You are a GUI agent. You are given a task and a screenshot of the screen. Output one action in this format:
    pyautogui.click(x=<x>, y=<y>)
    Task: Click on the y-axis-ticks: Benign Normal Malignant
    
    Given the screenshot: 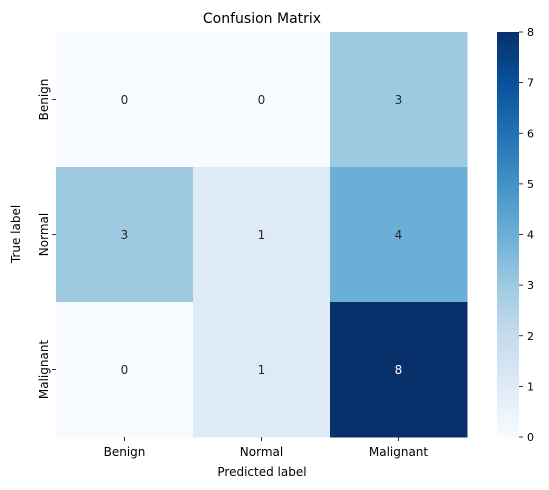 What is the action you would take?
    pyautogui.click(x=46, y=239)
    